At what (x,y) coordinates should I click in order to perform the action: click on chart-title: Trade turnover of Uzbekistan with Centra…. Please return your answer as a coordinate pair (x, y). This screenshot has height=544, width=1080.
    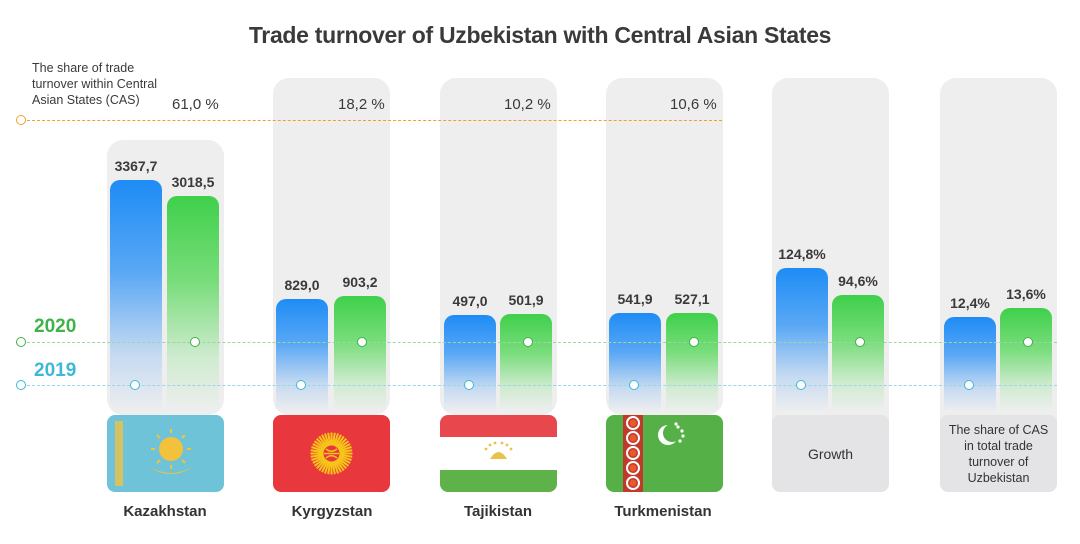
    Looking at the image, I should click on (540, 35).